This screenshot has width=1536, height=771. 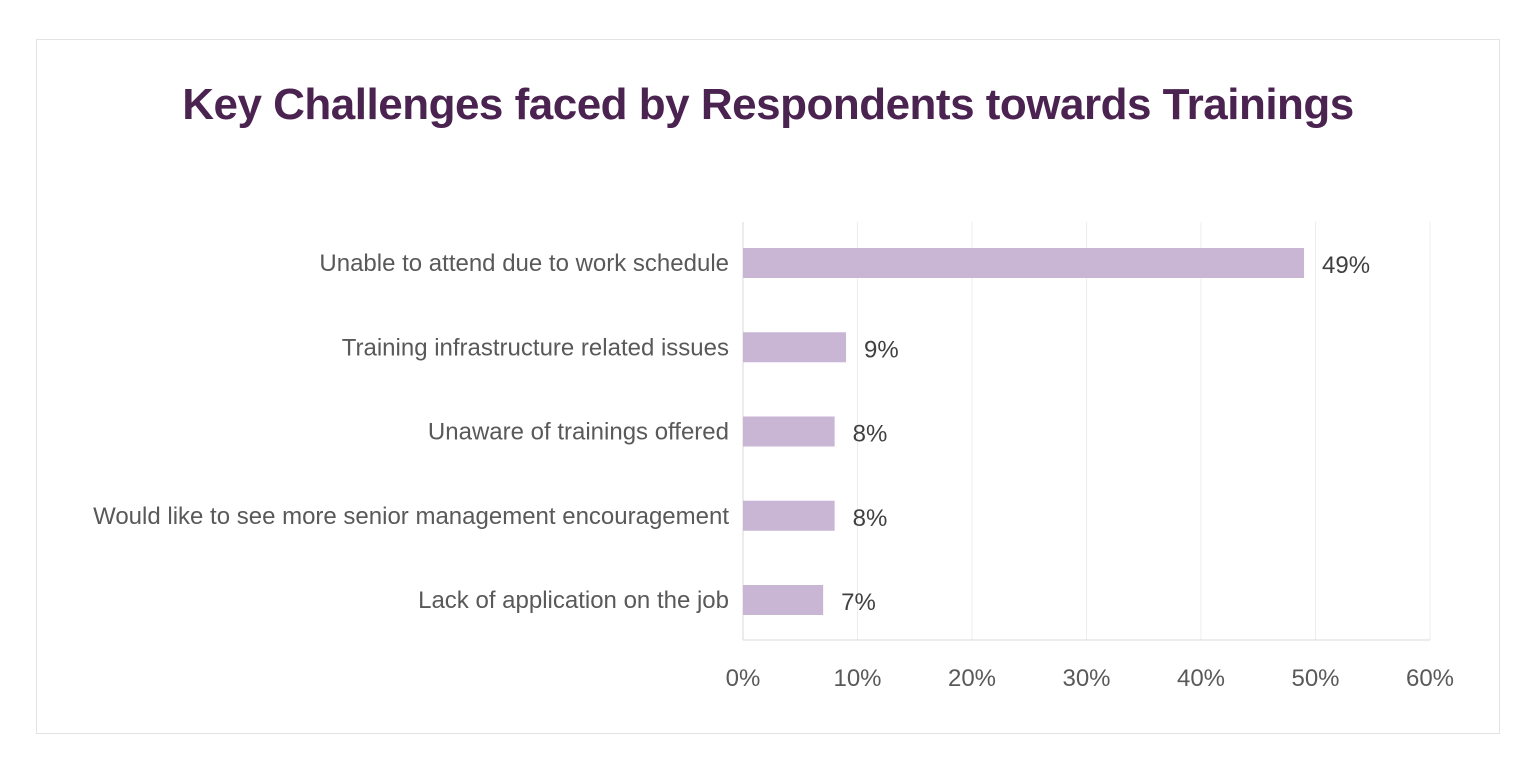 I want to click on value-label: 7%, so click(x=858, y=602).